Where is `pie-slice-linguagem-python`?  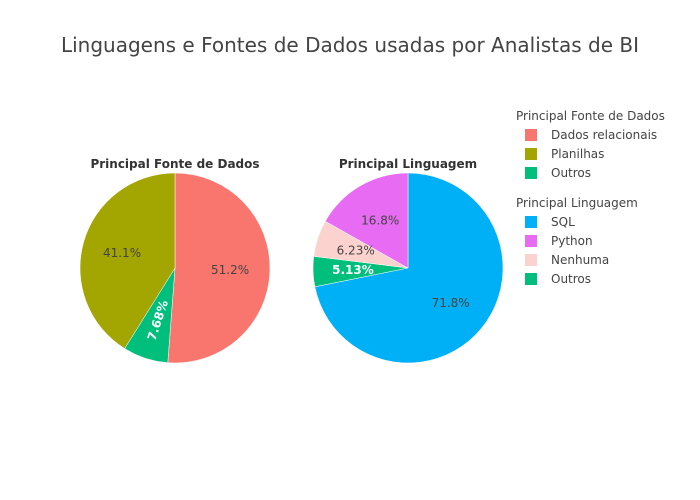 pie-slice-linguagem-python is located at coordinates (366, 220).